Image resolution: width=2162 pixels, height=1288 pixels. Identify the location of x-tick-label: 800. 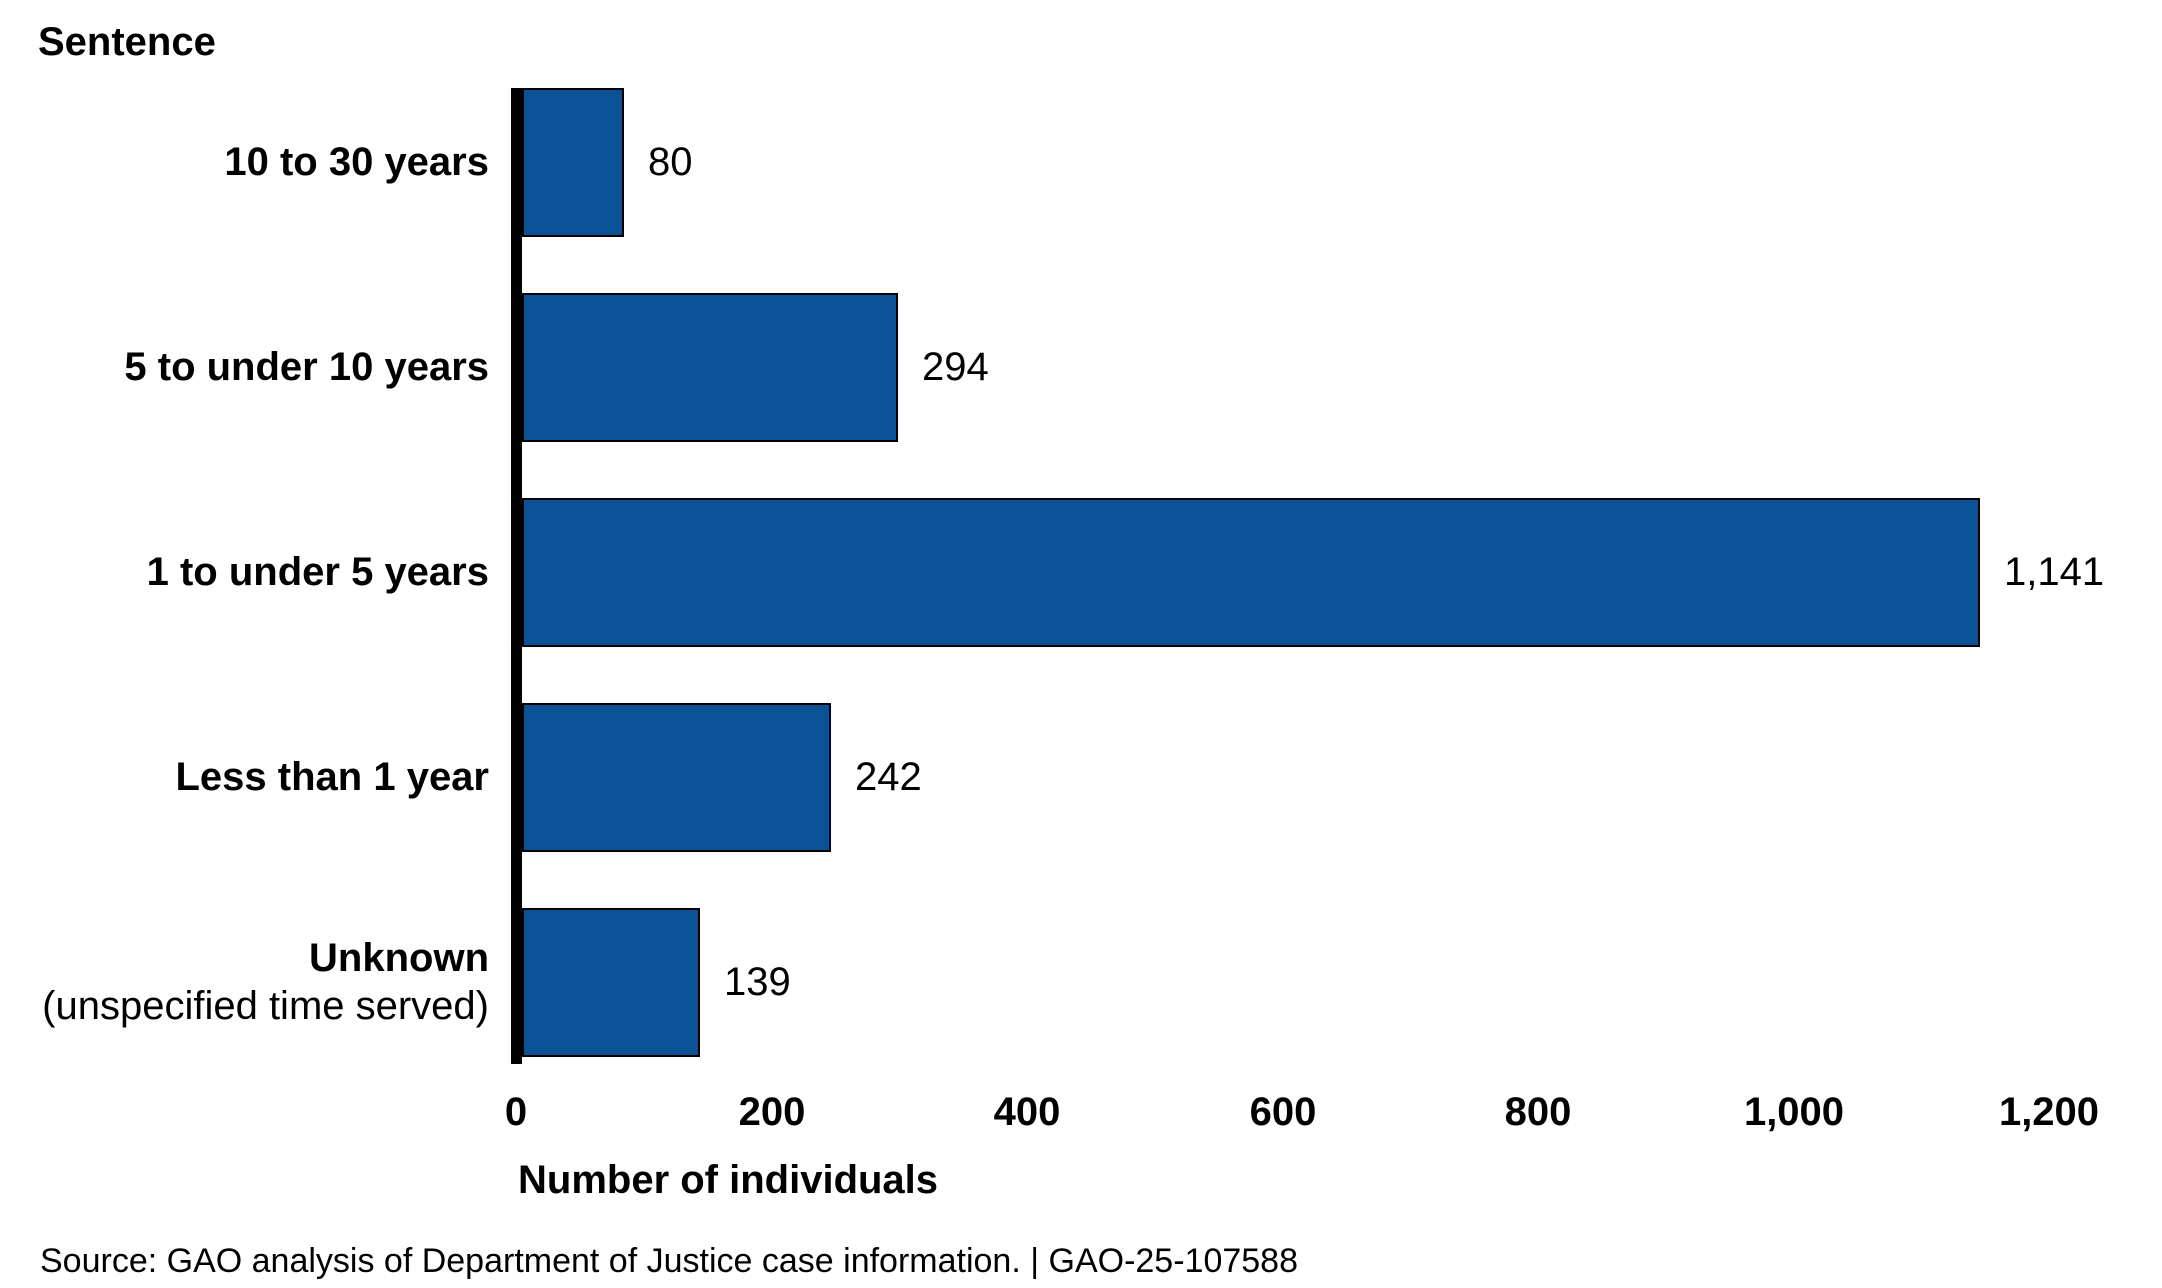
(1538, 1112).